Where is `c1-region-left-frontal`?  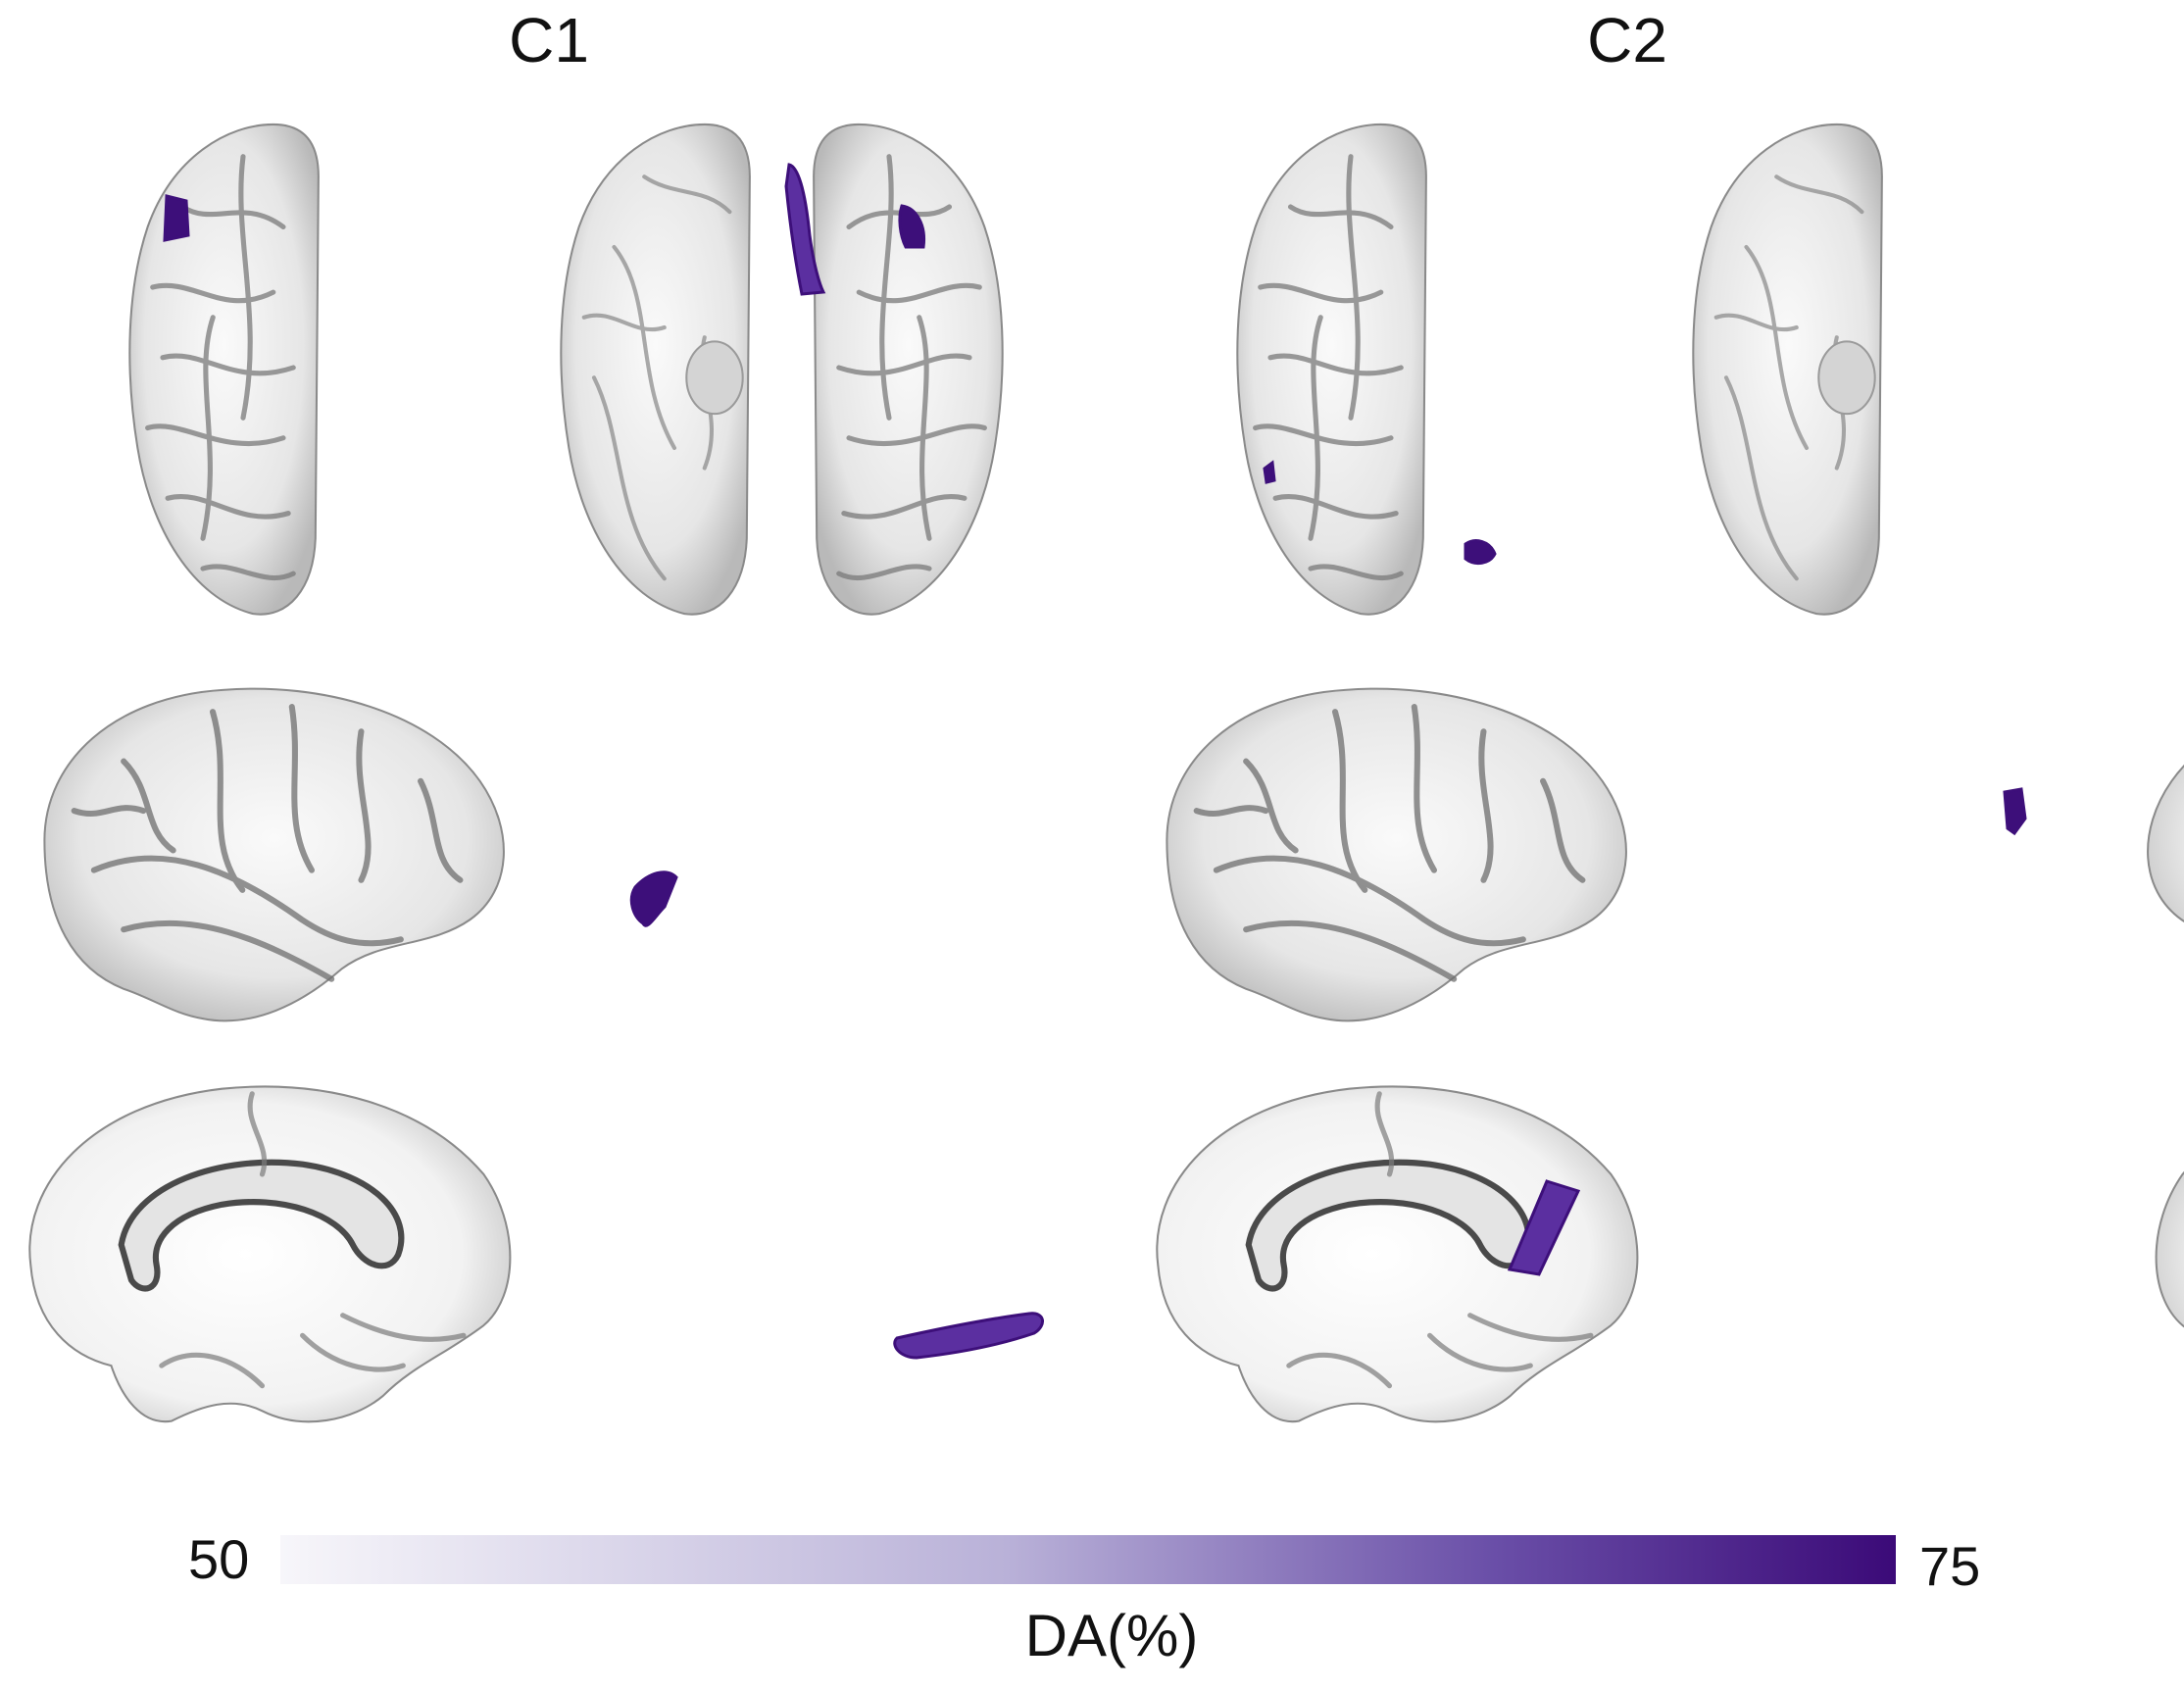
c1-region-left-frontal is located at coordinates (176, 218).